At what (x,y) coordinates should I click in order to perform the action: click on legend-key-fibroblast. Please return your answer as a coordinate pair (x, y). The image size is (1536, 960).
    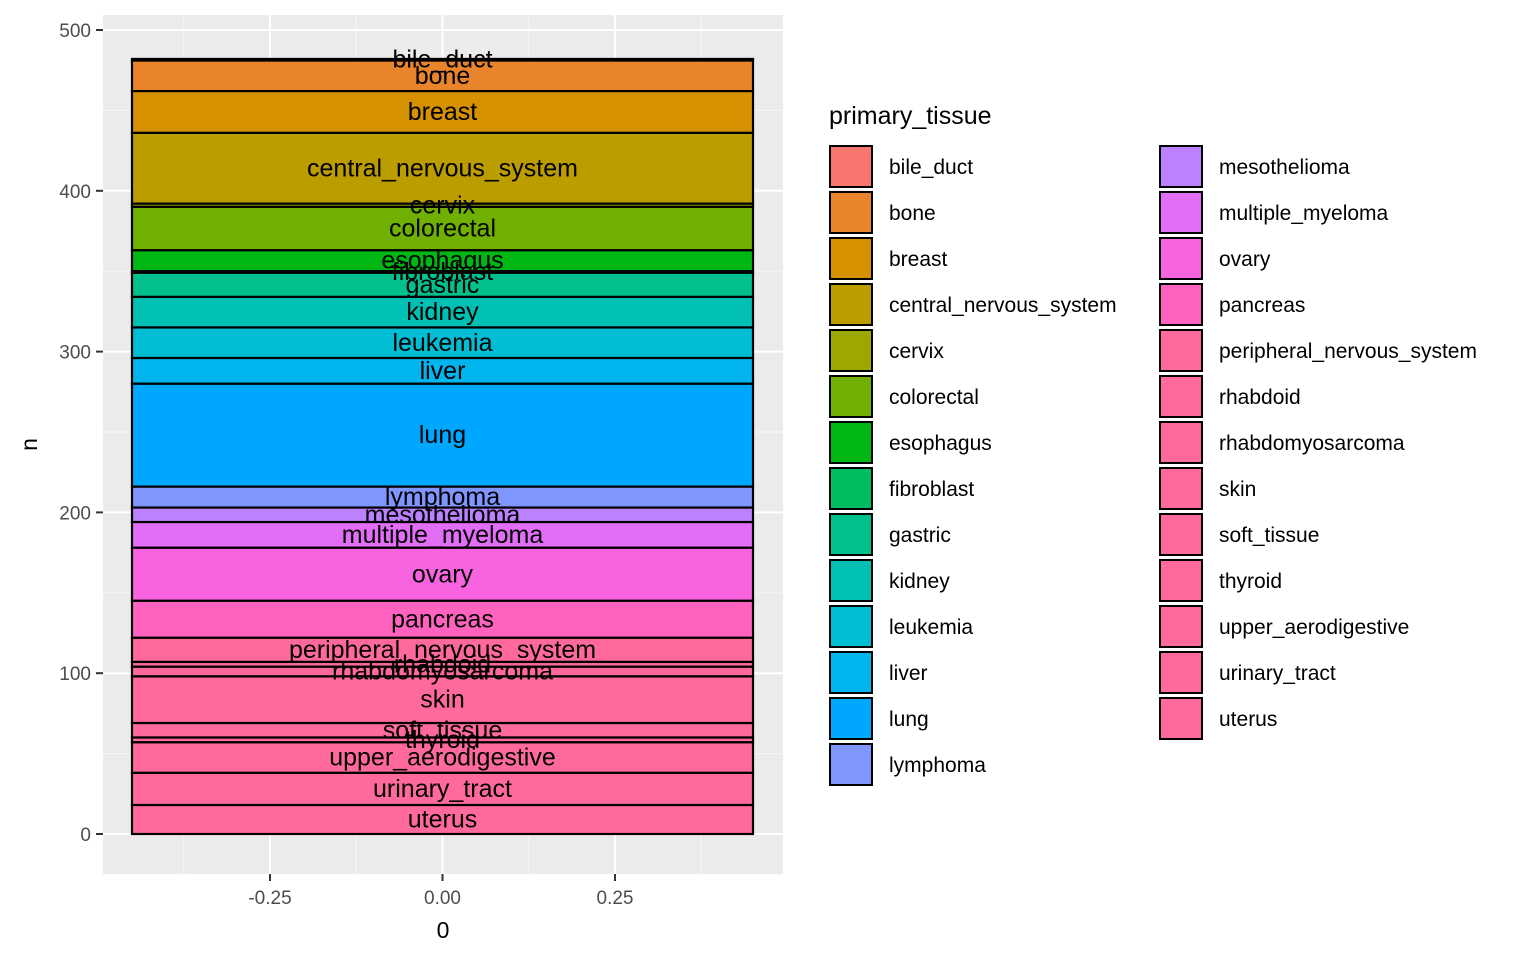
    Looking at the image, I should click on (851, 488).